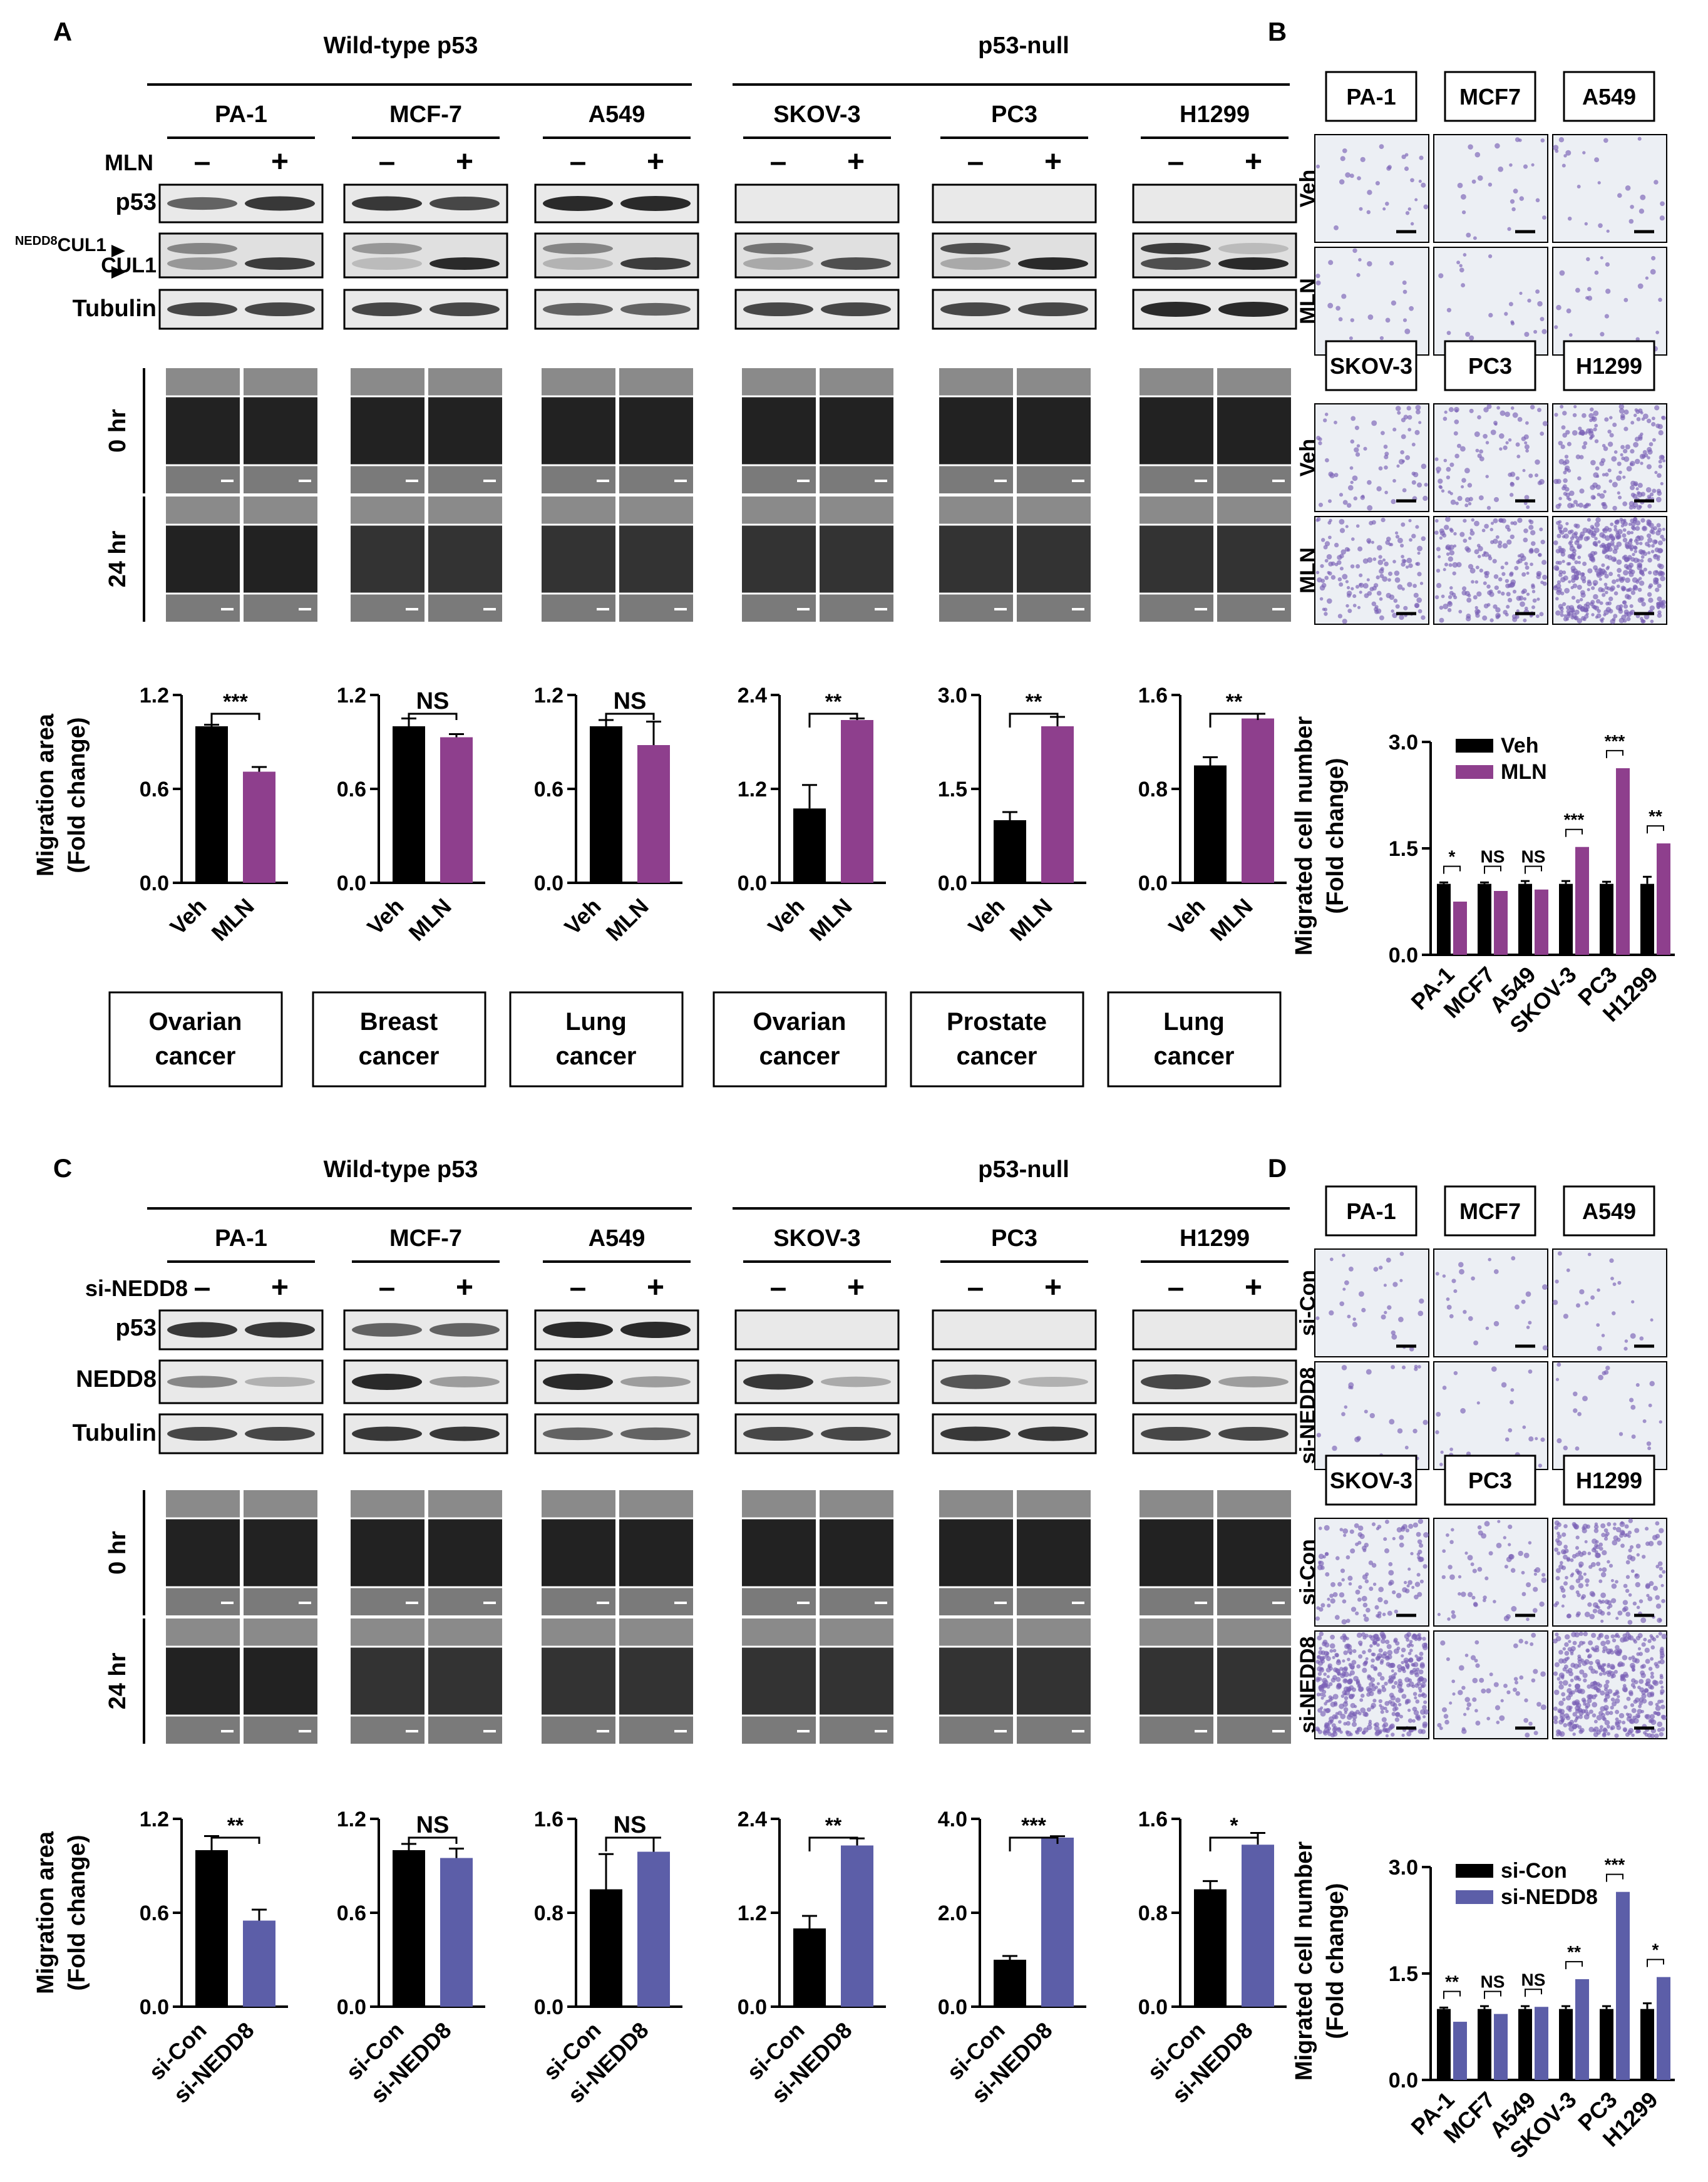 The height and width of the screenshot is (2182, 1708). What do you see at coordinates (1153, 2007) in the screenshot?
I see `y-tick-label: 0.0` at bounding box center [1153, 2007].